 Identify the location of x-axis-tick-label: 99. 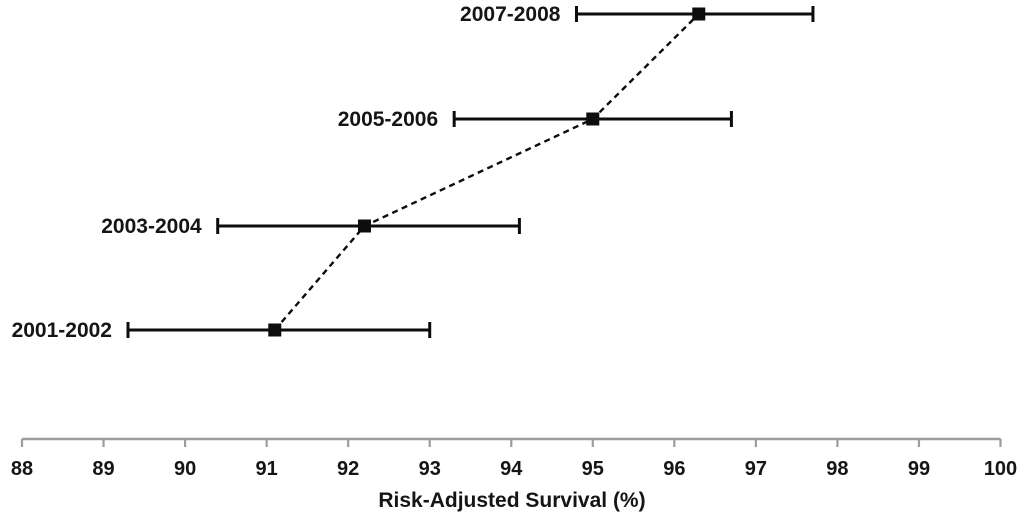
(919, 469).